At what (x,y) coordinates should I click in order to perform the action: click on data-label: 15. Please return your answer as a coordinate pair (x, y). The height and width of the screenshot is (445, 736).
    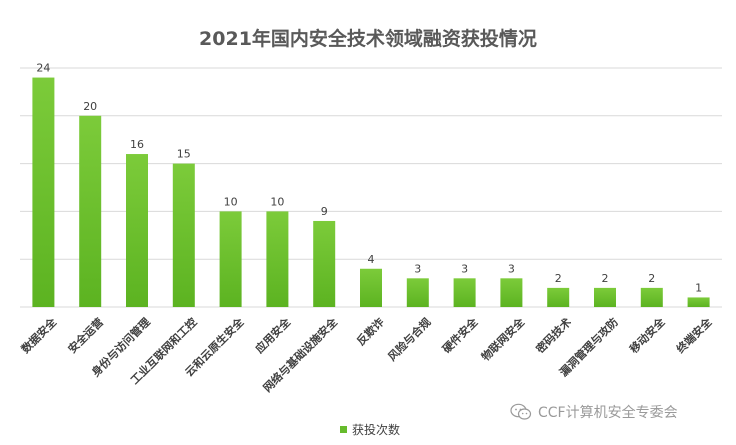
    Looking at the image, I should click on (184, 154).